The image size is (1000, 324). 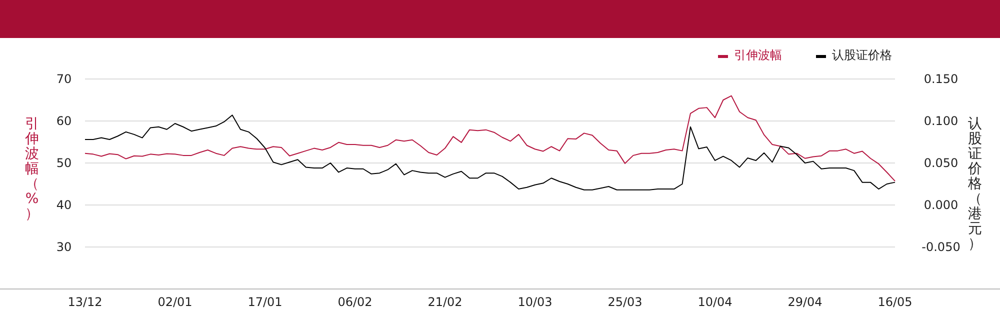 I want to click on x-tick-label: 02/01, so click(x=175, y=302).